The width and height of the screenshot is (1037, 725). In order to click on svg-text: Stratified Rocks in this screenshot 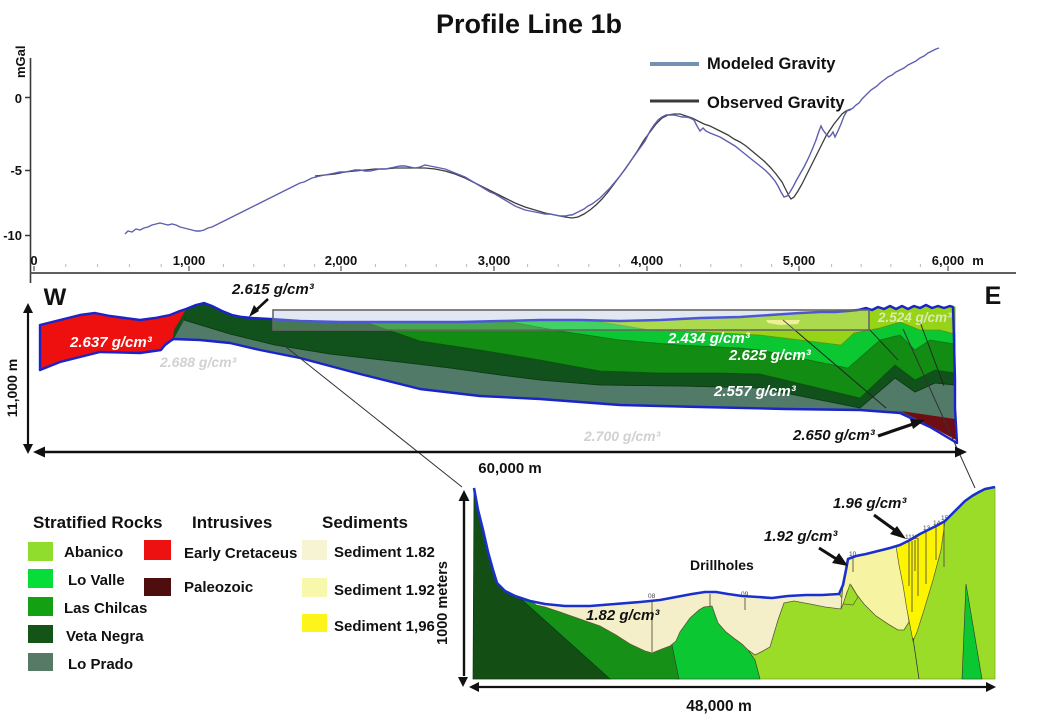, I will do `click(97, 522)`.